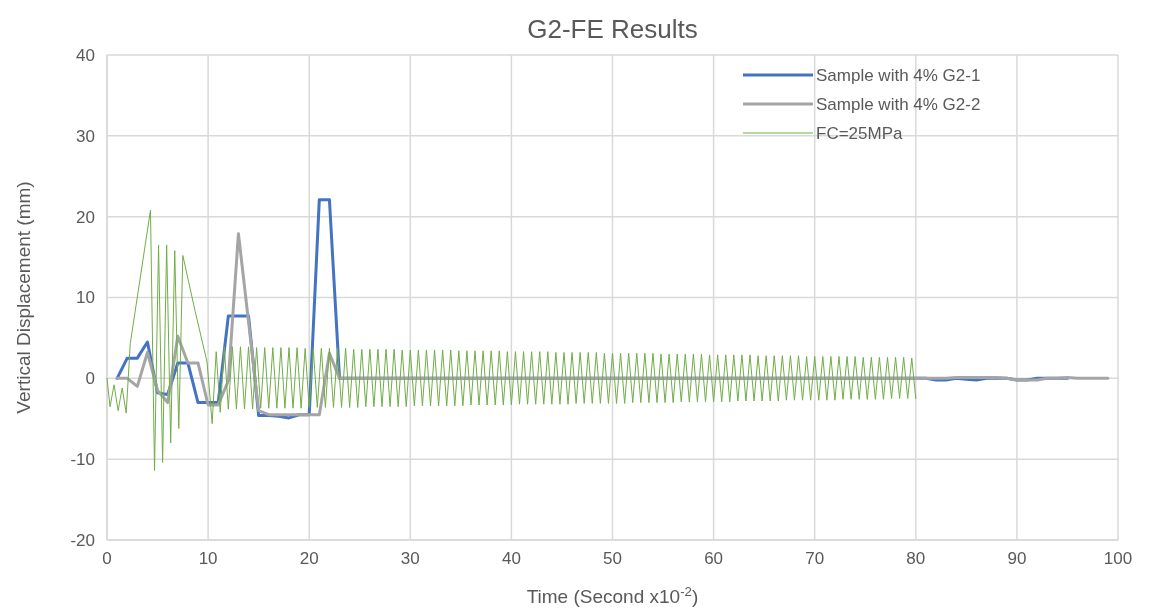 This screenshot has width=1154, height=615. What do you see at coordinates (107, 558) in the screenshot?
I see `x-tick-label: 0` at bounding box center [107, 558].